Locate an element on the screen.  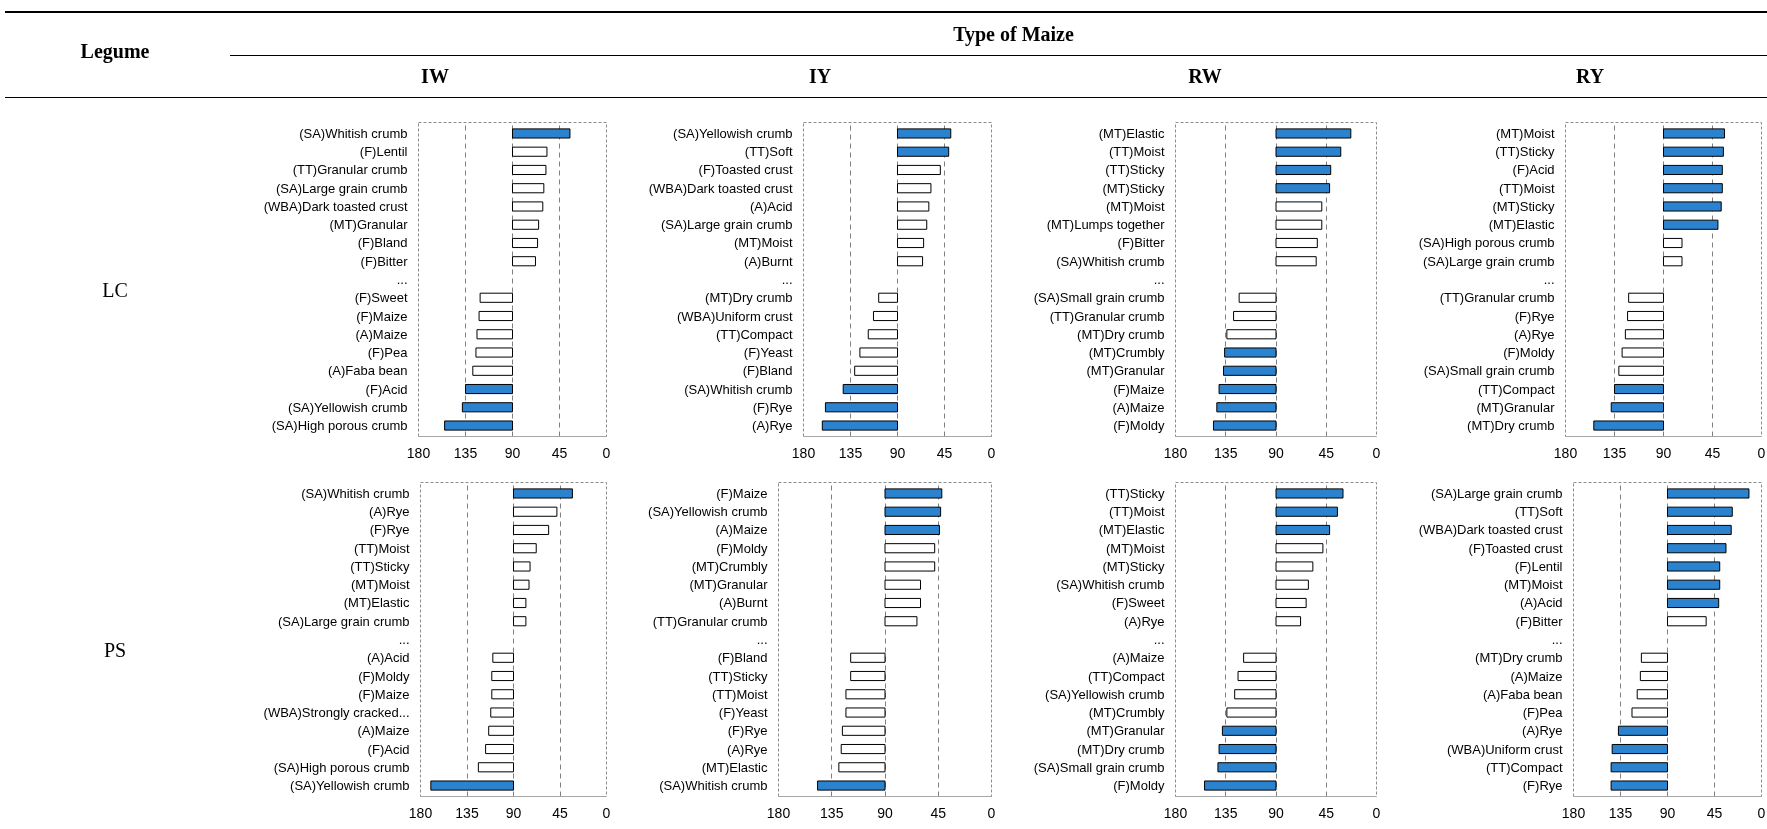
y-tick-label: (MT)Sticky is located at coordinates (1133, 188).